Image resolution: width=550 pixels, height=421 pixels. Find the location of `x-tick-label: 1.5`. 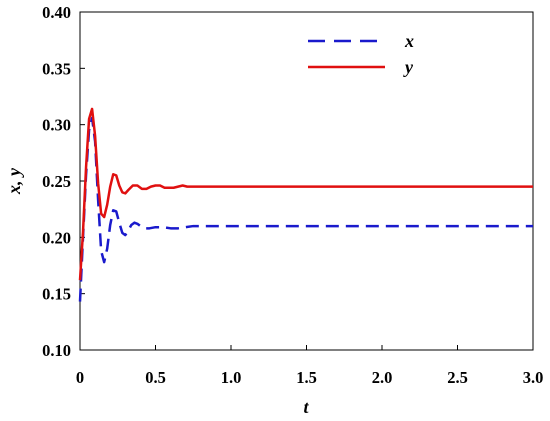

x-tick-label: 1.5 is located at coordinates (306, 377).